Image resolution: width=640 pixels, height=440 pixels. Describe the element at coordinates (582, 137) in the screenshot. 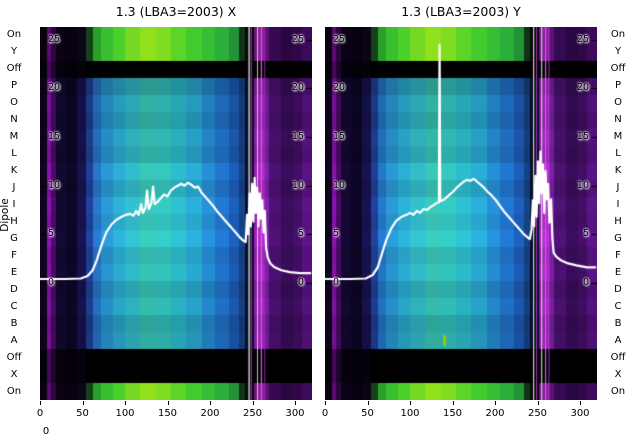

I see `value-tick-label-right: 15` at that location.